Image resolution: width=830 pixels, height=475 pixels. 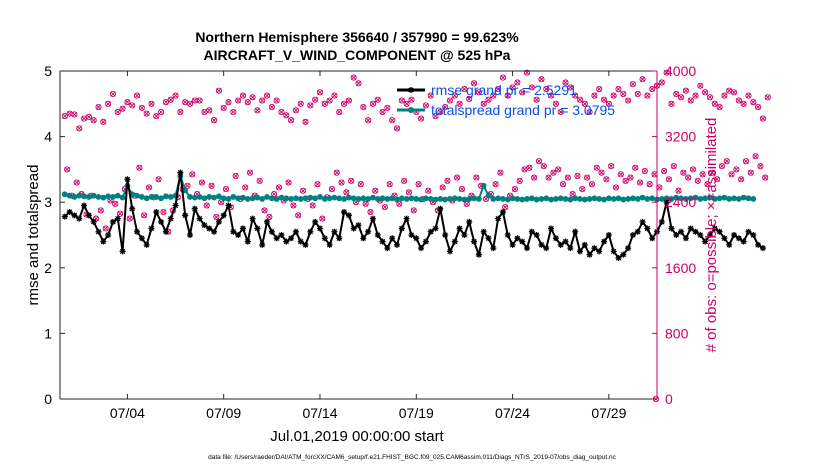 What do you see at coordinates (680, 71) in the screenshot?
I see `y-right-tick-label: 4000` at bounding box center [680, 71].